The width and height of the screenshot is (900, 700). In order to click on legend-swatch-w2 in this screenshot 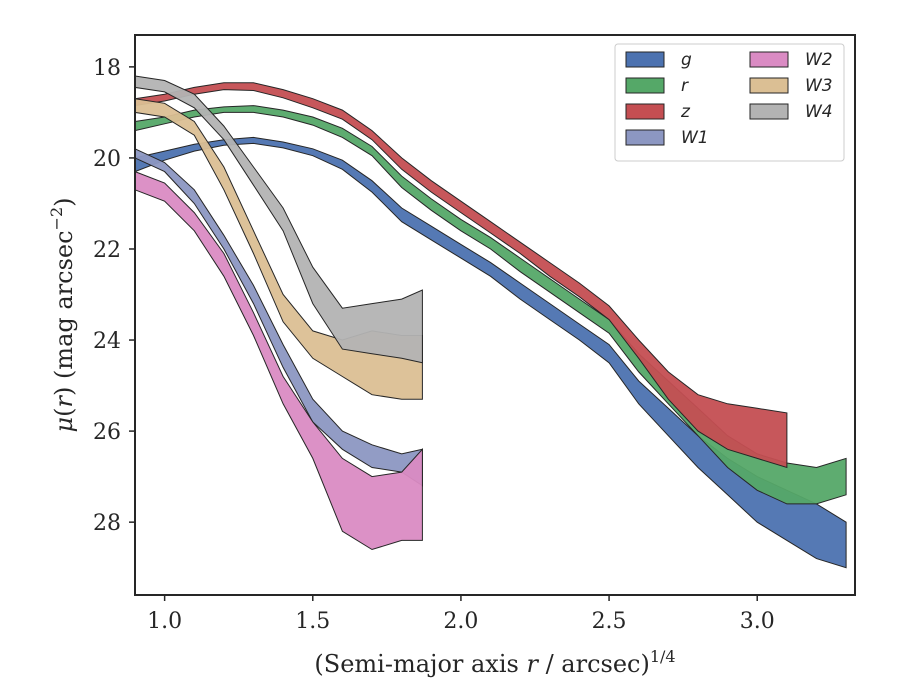, I will do `click(769, 59)`.